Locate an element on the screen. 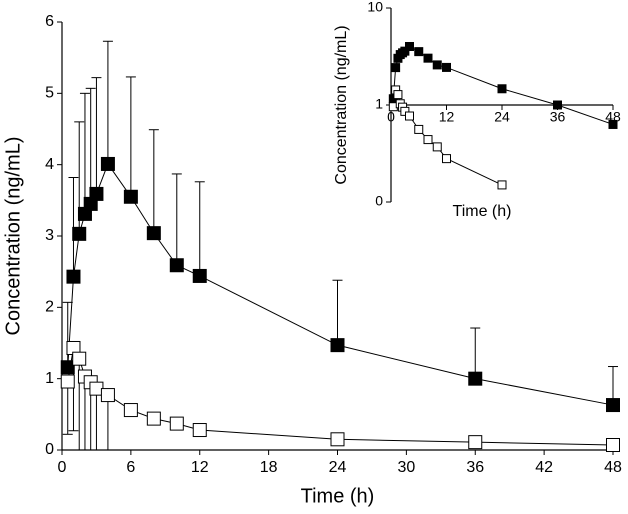 Image resolution: width=628 pixels, height=514 pixels. y-tick-label: 10 is located at coordinates (375, 7).